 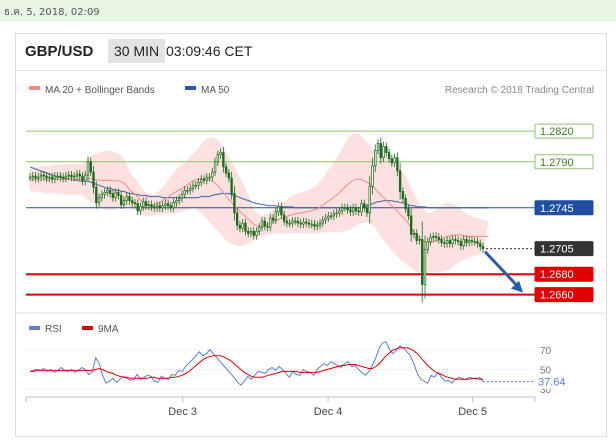 I want to click on ma50-legend-swatch, so click(x=190, y=88).